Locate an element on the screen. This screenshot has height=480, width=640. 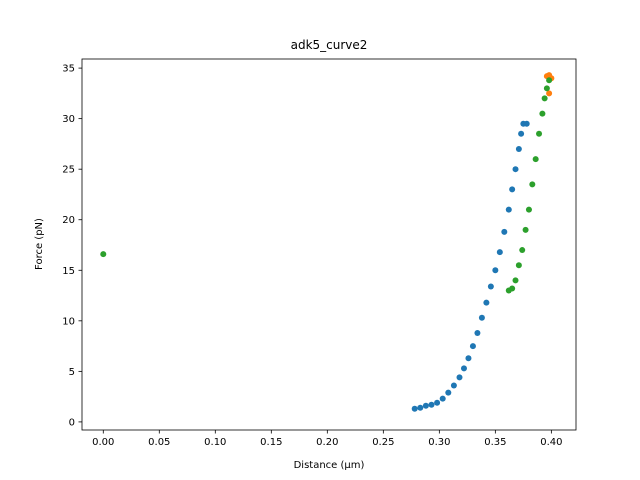
y-tick-label: 10 is located at coordinates (68, 321).